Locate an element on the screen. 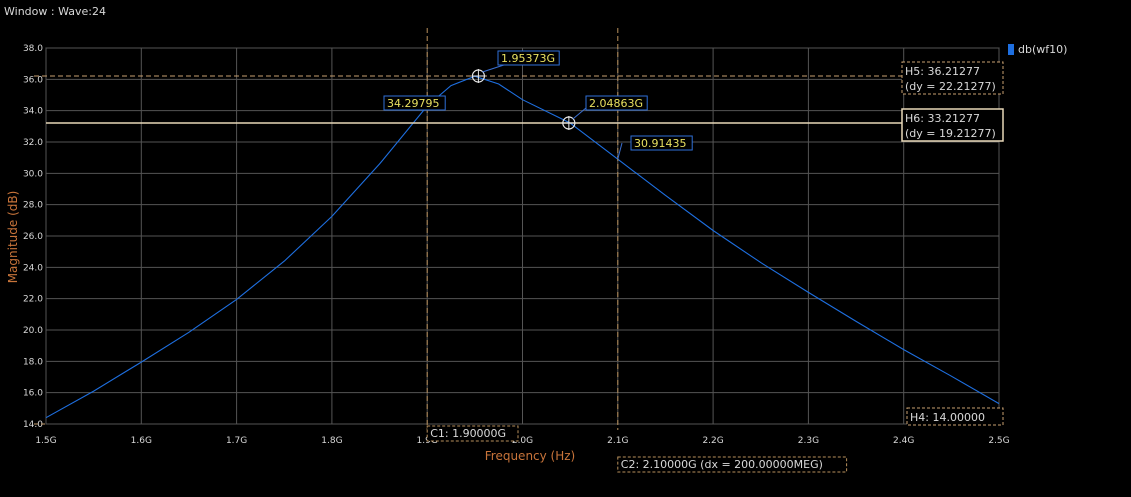  y-tick-label: 36.0 is located at coordinates (33, 80).